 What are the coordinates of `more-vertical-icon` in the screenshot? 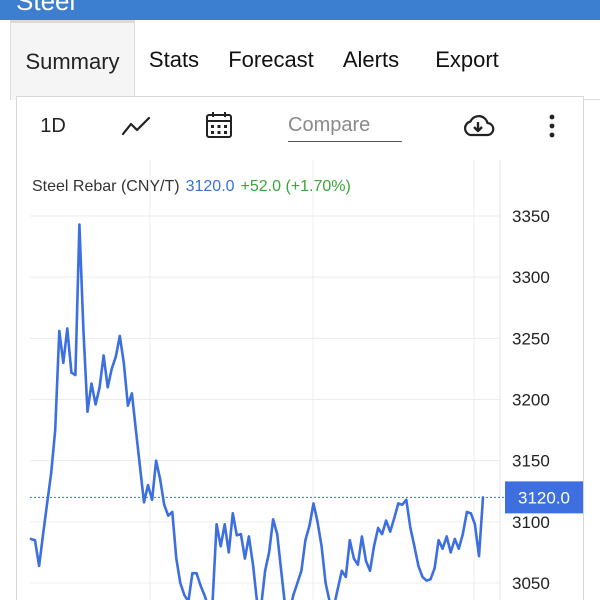 It's located at (552, 126).